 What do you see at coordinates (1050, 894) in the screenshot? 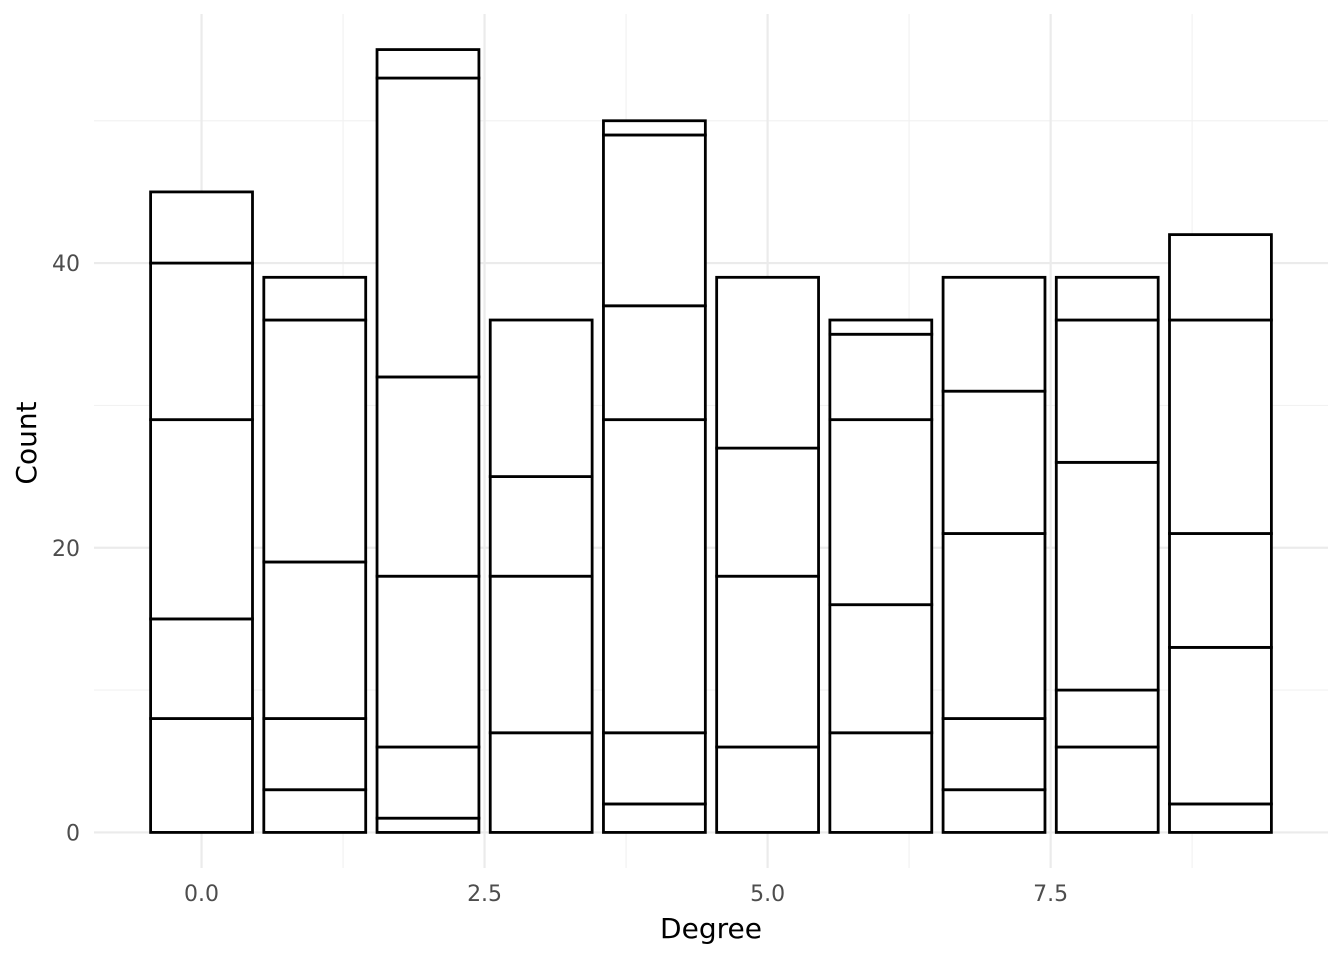
I see `x-tick-label: 7.5` at bounding box center [1050, 894].